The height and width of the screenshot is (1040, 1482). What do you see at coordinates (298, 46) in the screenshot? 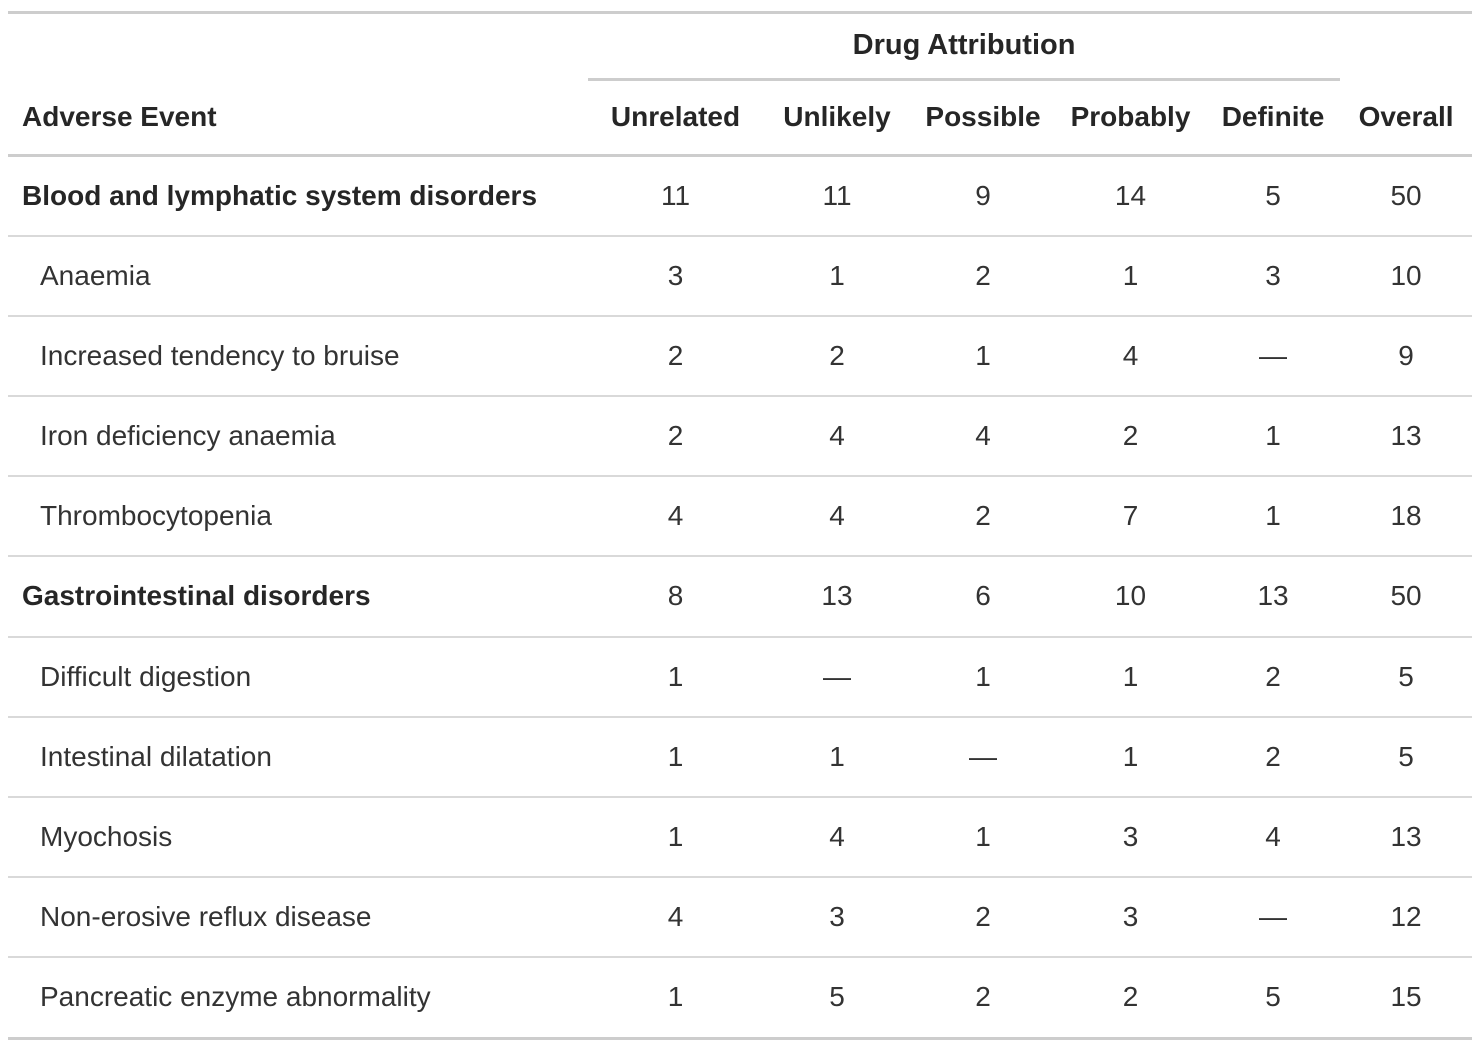
I see `spanner-stub-spacer` at bounding box center [298, 46].